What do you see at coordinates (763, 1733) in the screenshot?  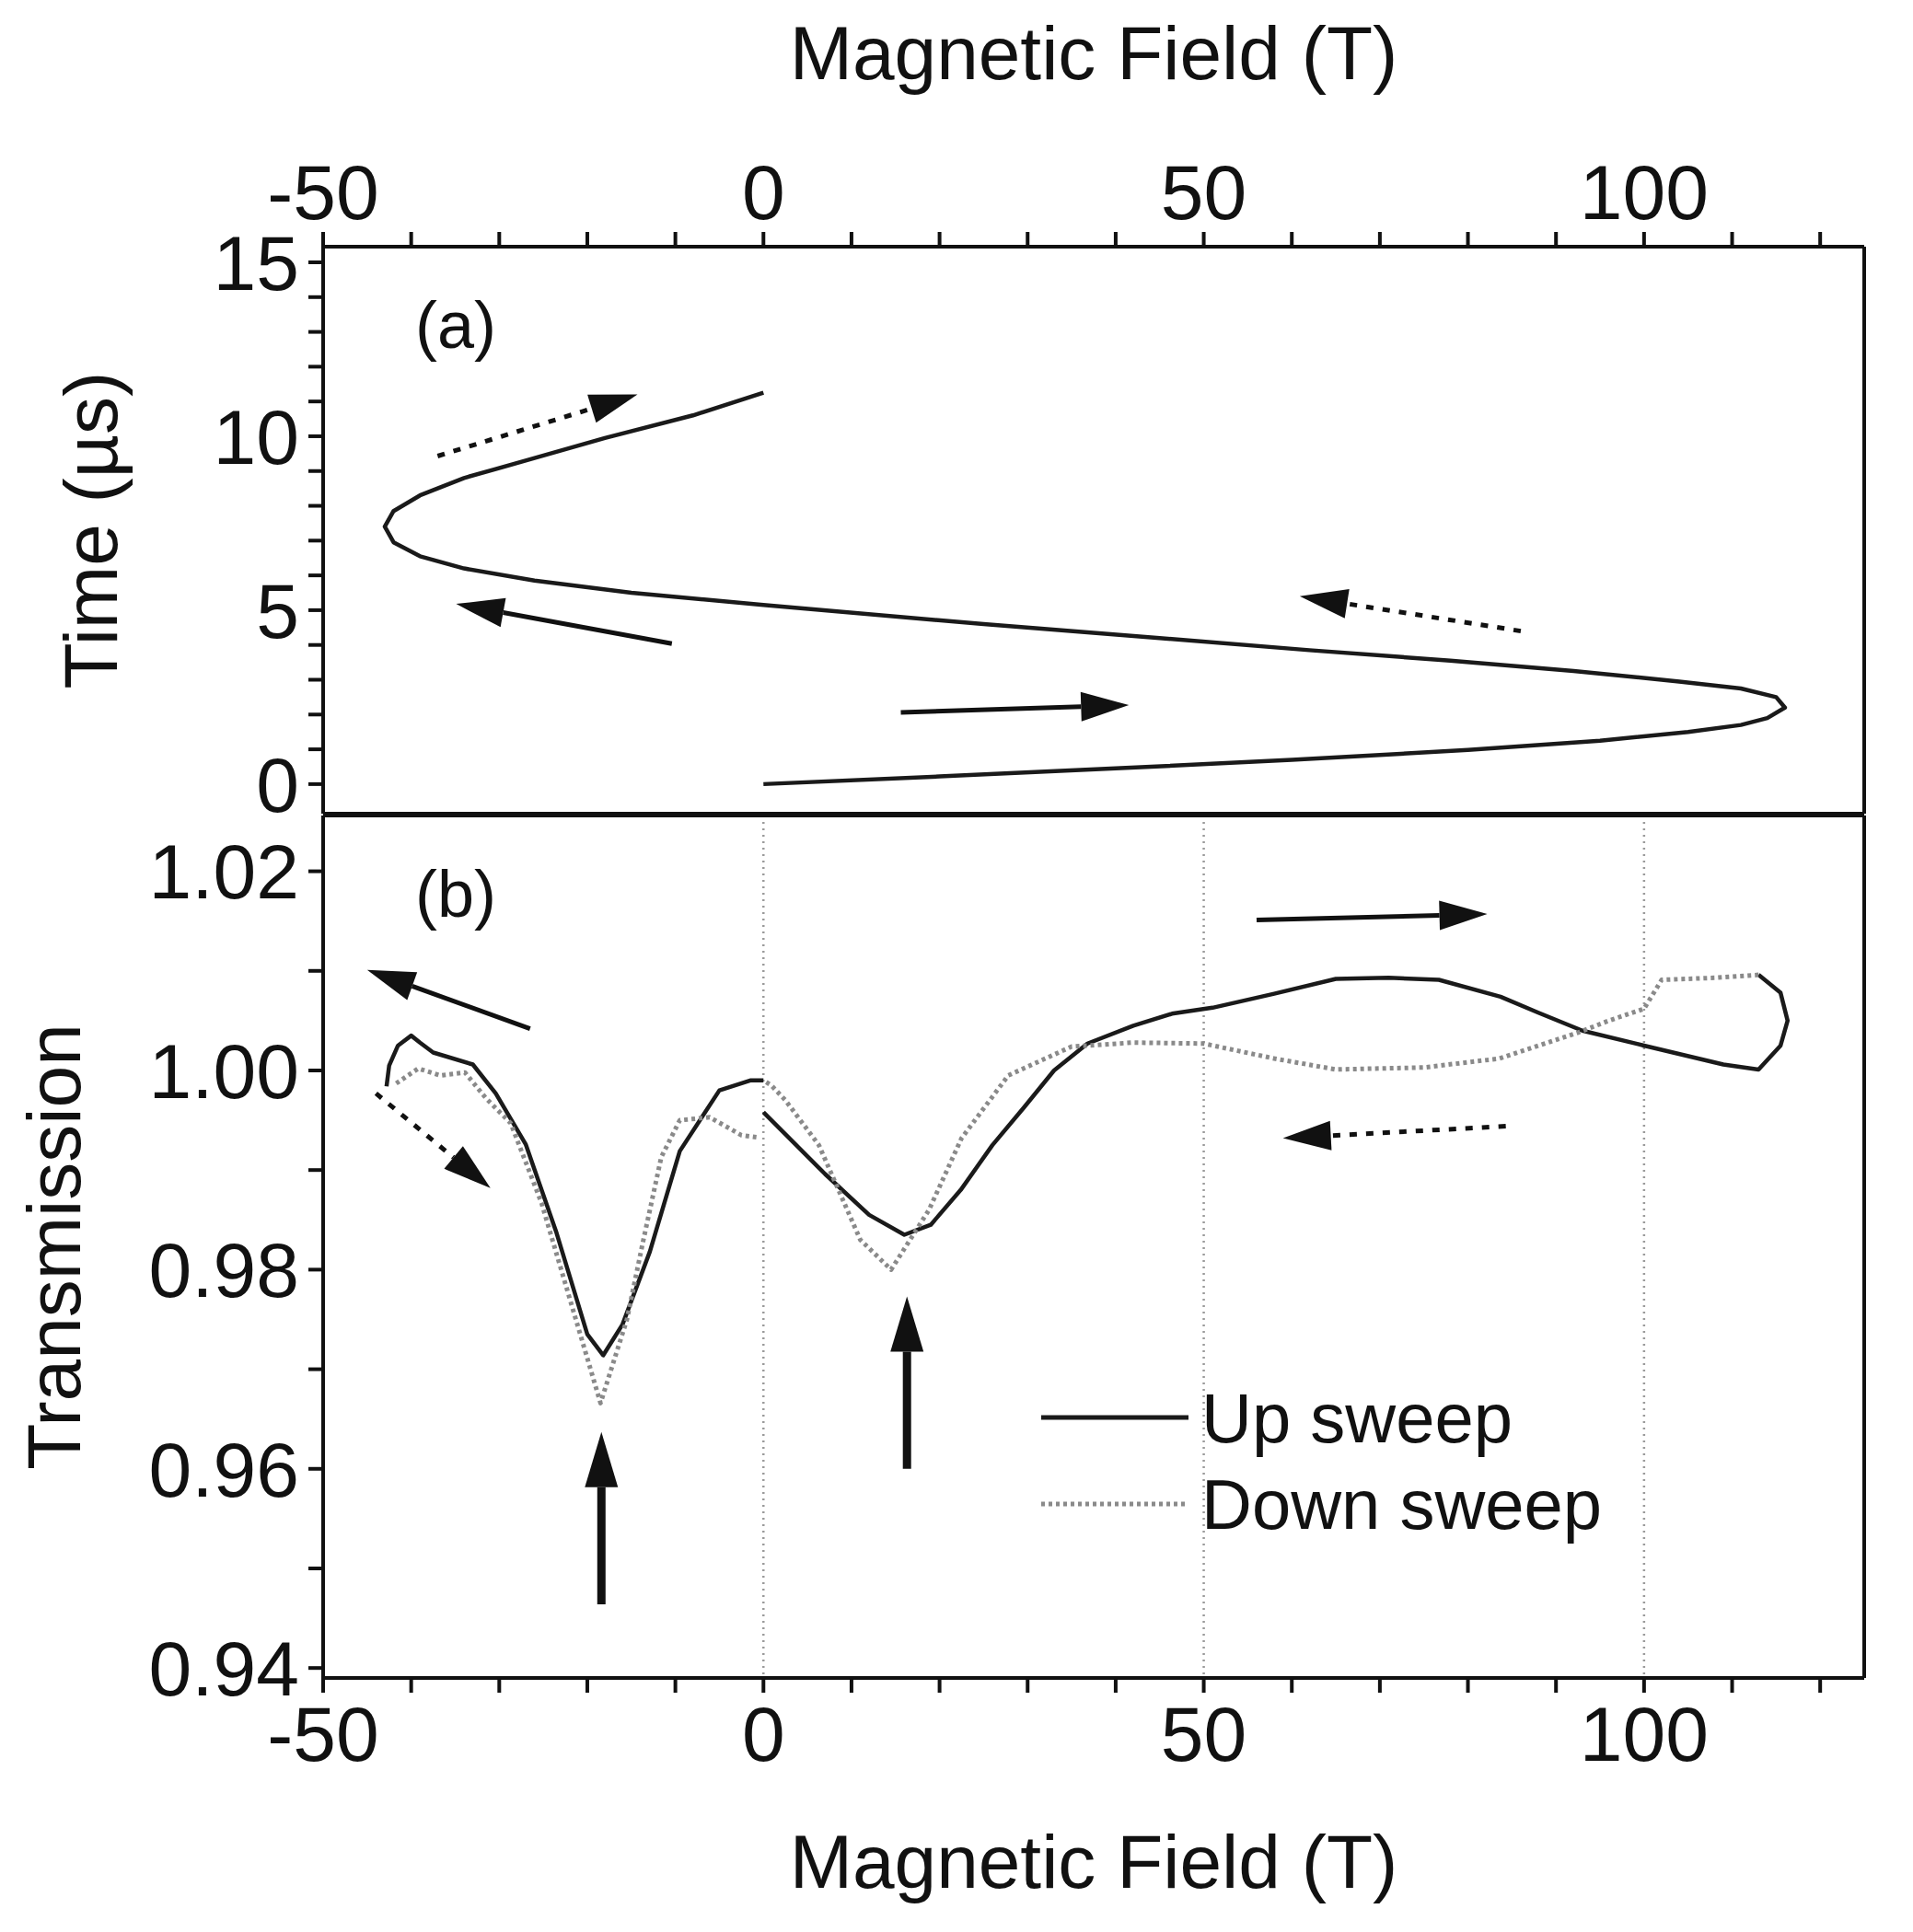 I see `x-tick-label: 0` at bounding box center [763, 1733].